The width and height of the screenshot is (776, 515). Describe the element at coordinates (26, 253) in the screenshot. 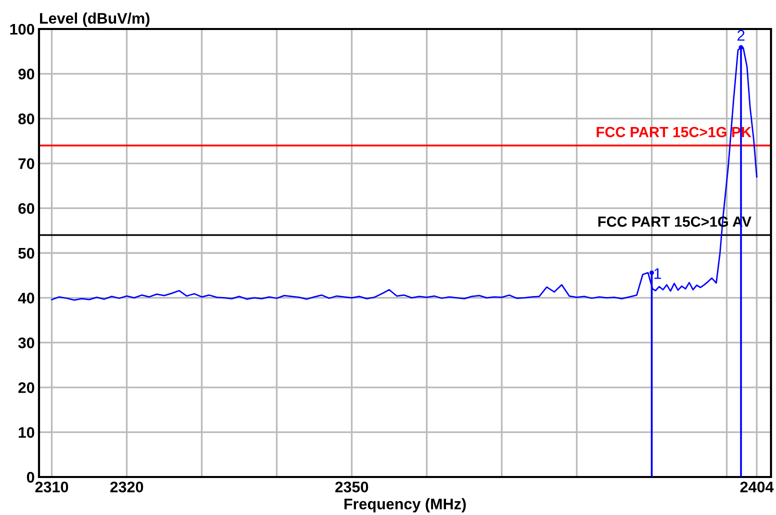

I see `y-tick-label: 50` at that location.